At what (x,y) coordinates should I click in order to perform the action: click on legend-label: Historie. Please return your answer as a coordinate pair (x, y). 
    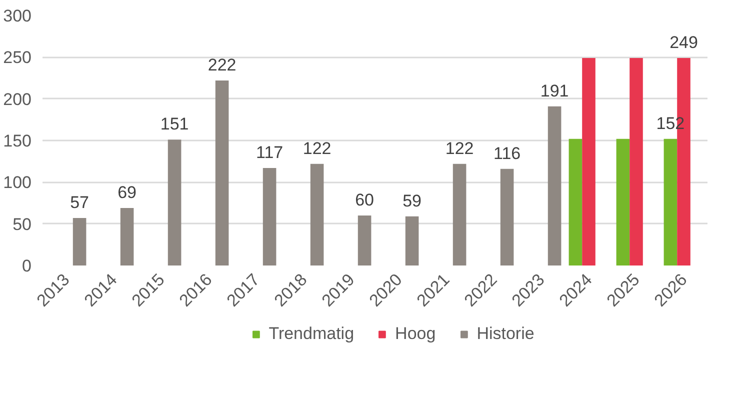
    Looking at the image, I should click on (505, 334).